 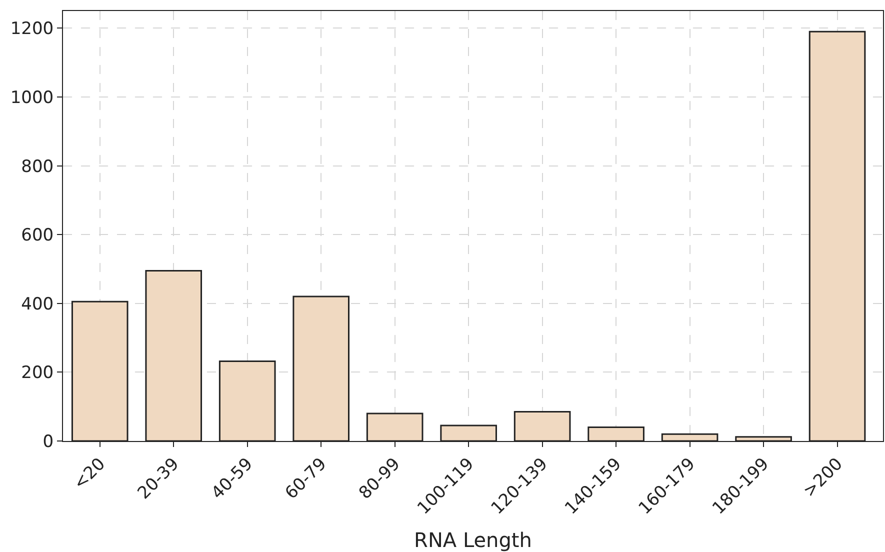 I want to click on x-axis-title: RNA Length, so click(x=473, y=540).